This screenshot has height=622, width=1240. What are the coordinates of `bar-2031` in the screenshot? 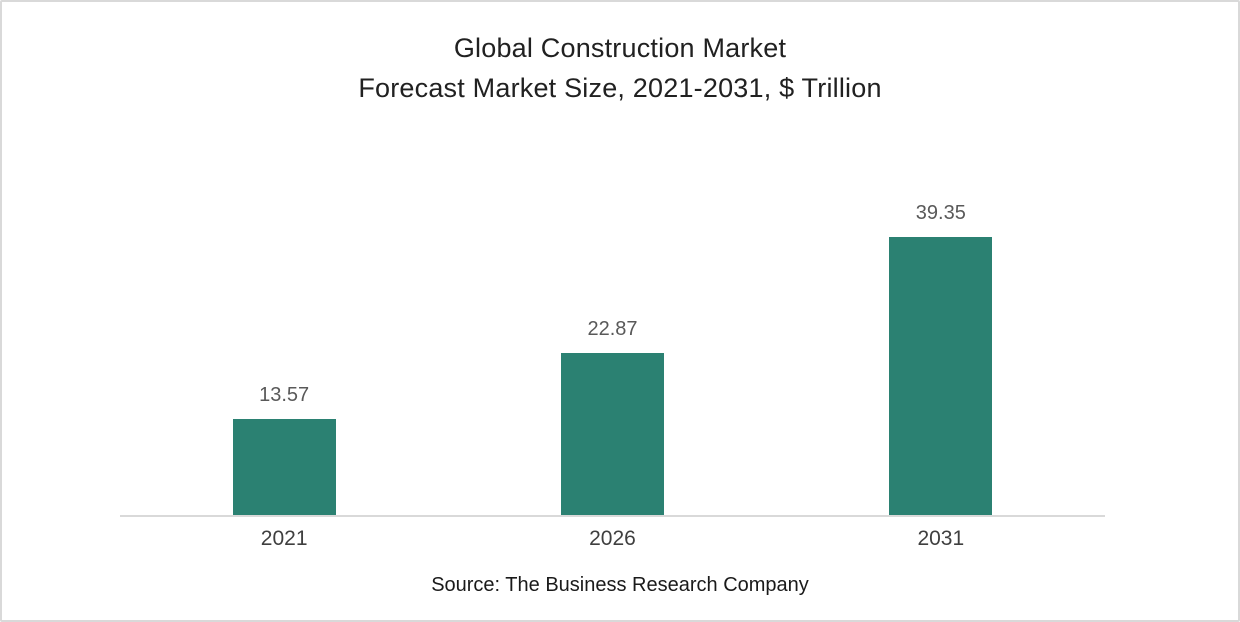 It's located at (941, 376).